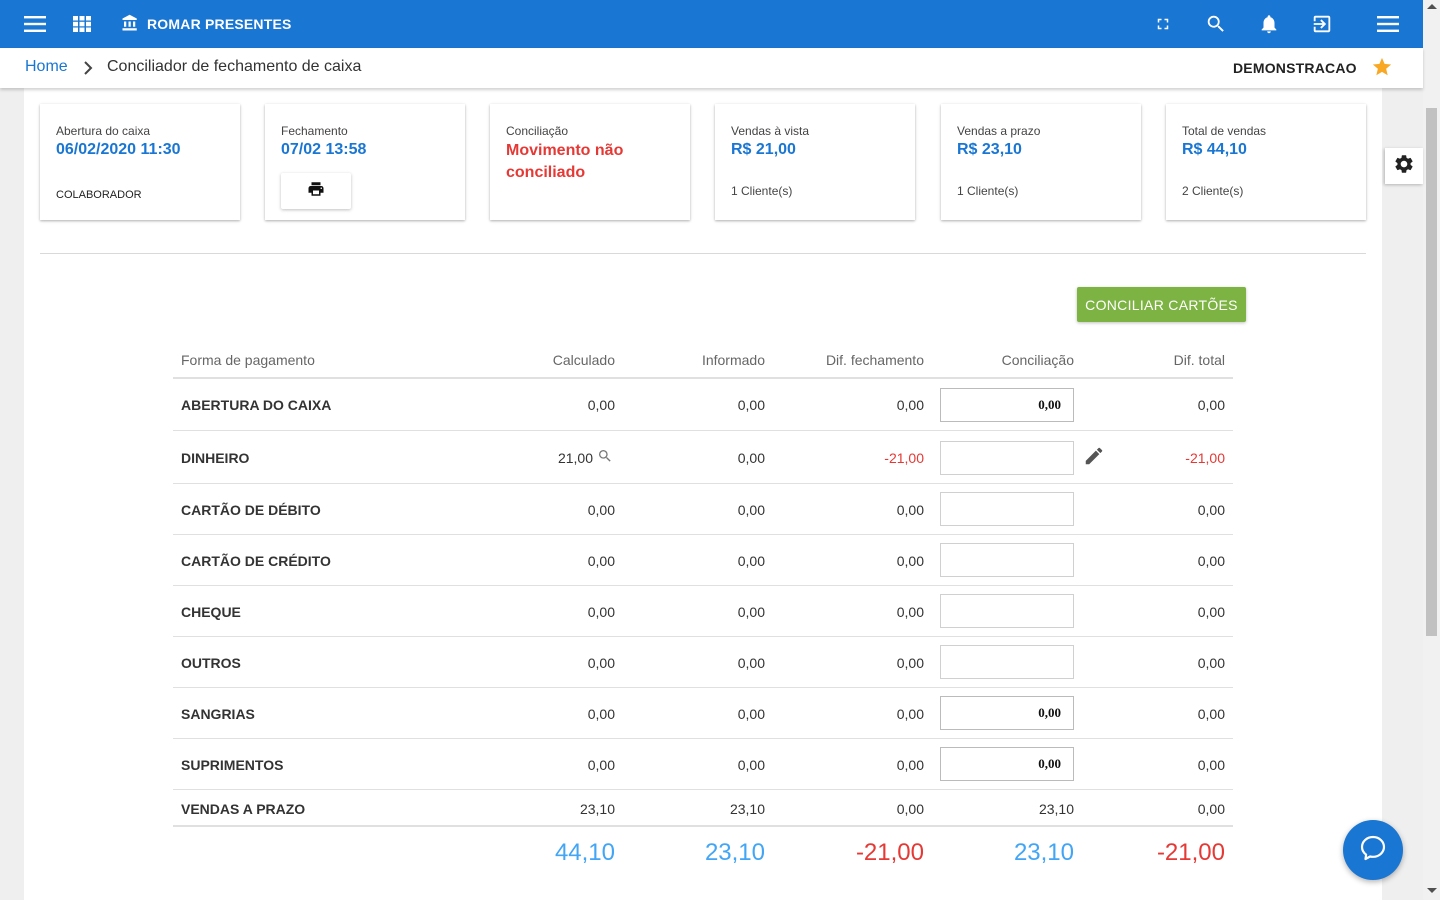  I want to click on apps-icon, so click(82, 24).